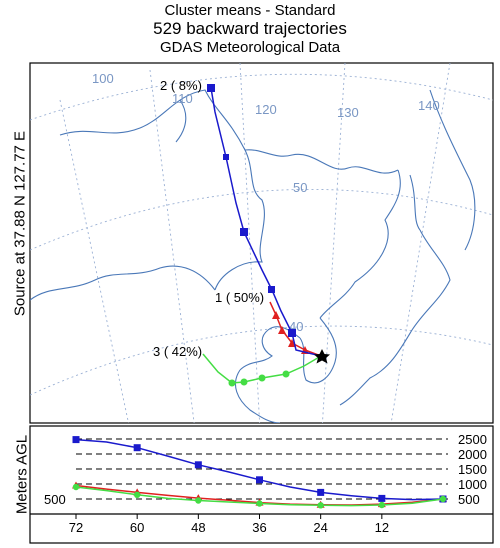 The height and width of the screenshot is (548, 500). I want to click on coast-bohai, so click(270, 348).